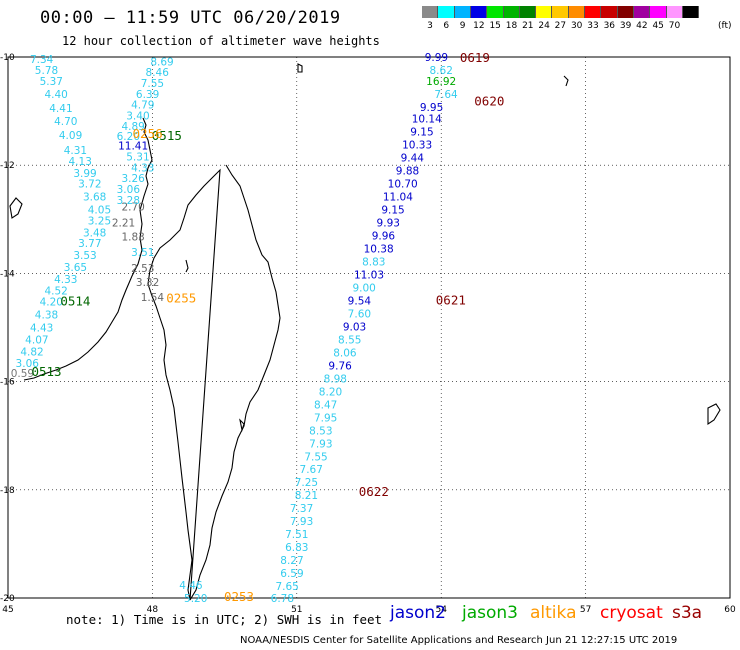  Describe the element at coordinates (335, 379) in the screenshot. I see `wave-height-value: 8.98` at that location.